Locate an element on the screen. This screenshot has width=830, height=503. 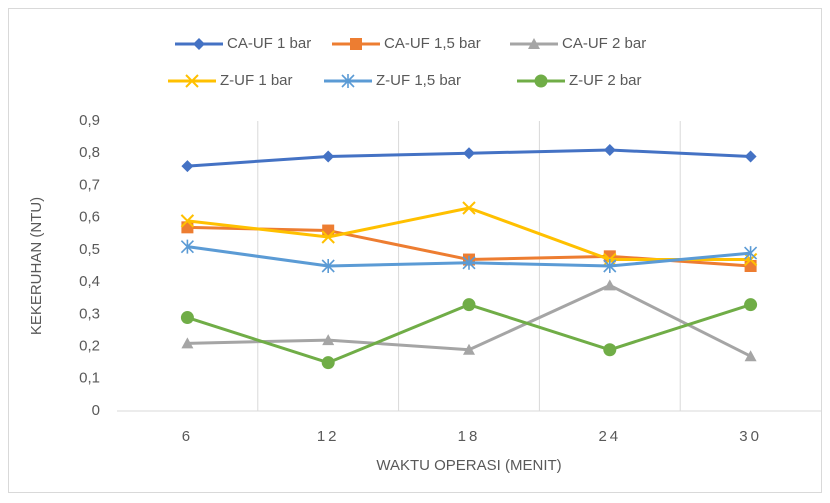
y-tick-label: 0 is located at coordinates (96, 410).